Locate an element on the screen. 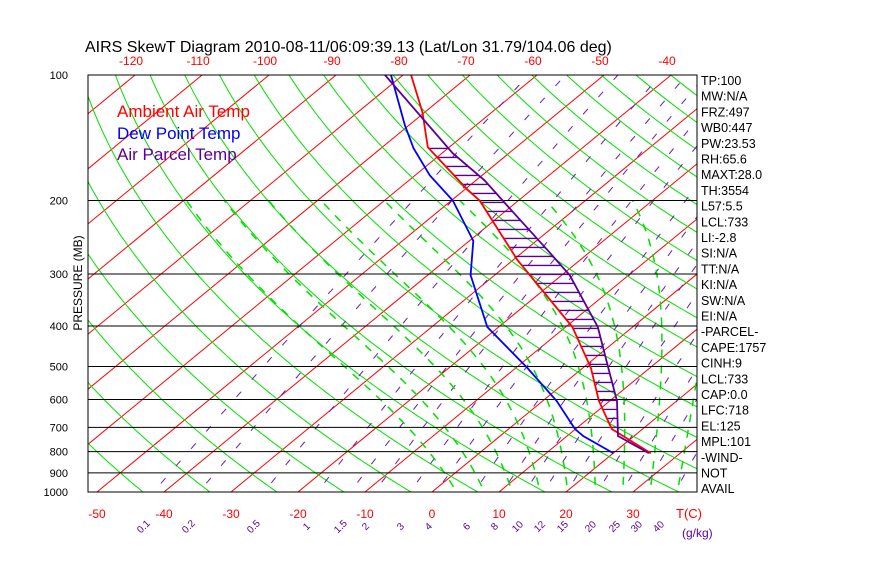  stat-item: CINH:9 is located at coordinates (721, 364).